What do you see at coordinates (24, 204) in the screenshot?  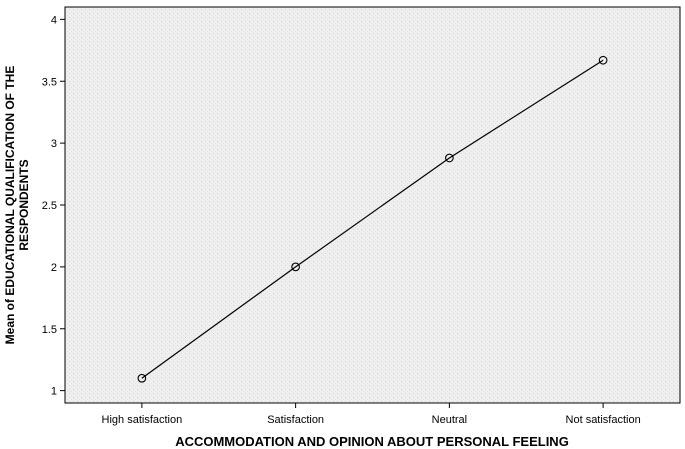 I see `y-axis-title-line-2: RESPONDENTS` at bounding box center [24, 204].